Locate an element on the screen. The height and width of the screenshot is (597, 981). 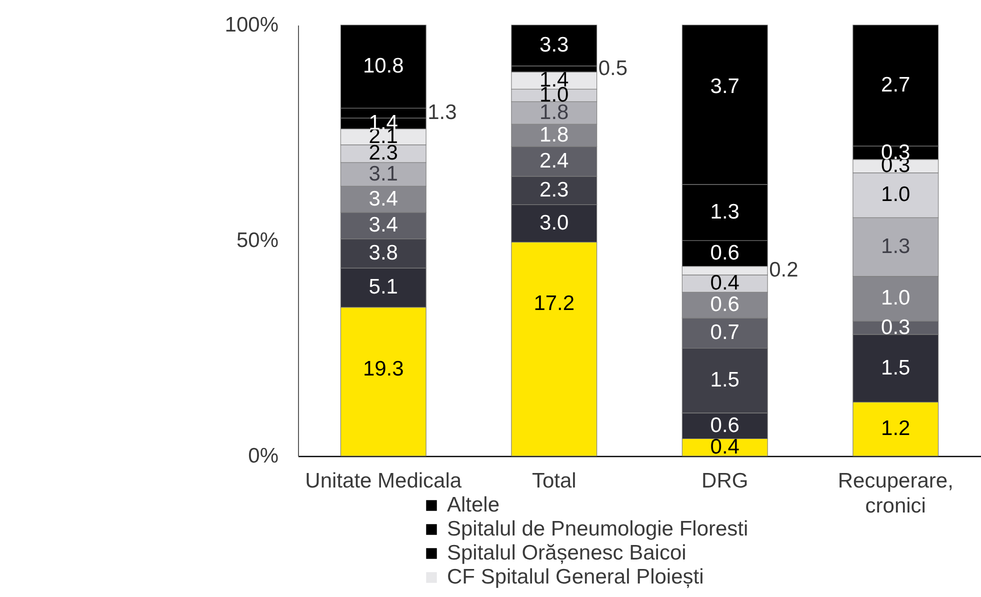
annotation: 19.3 is located at coordinates (383, 368).